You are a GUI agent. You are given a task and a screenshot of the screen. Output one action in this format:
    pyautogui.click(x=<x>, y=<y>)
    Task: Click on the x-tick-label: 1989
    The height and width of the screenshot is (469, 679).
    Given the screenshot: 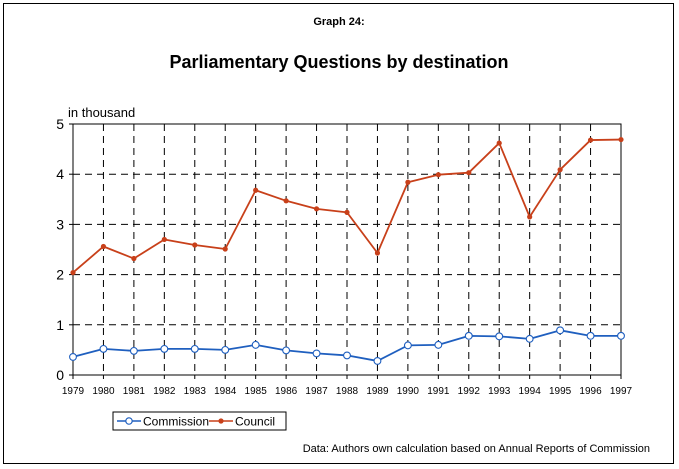 What is the action you would take?
    pyautogui.click(x=377, y=391)
    